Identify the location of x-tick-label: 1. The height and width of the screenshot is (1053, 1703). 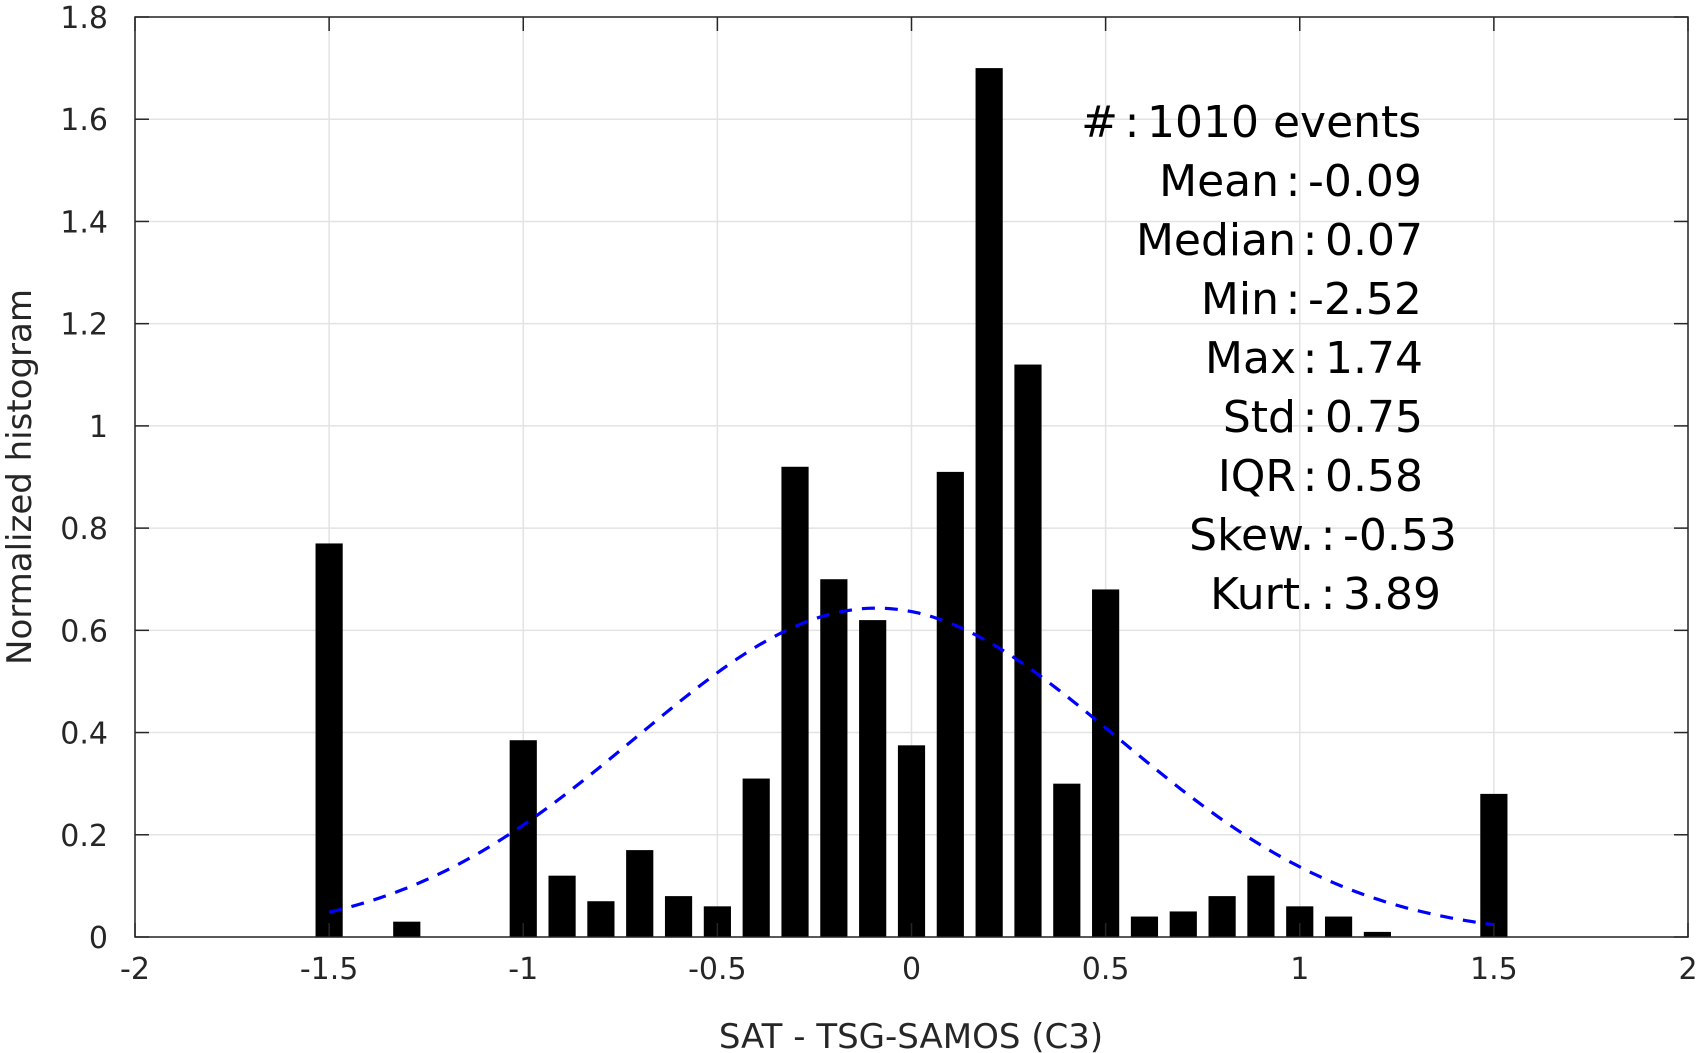
(1299, 969).